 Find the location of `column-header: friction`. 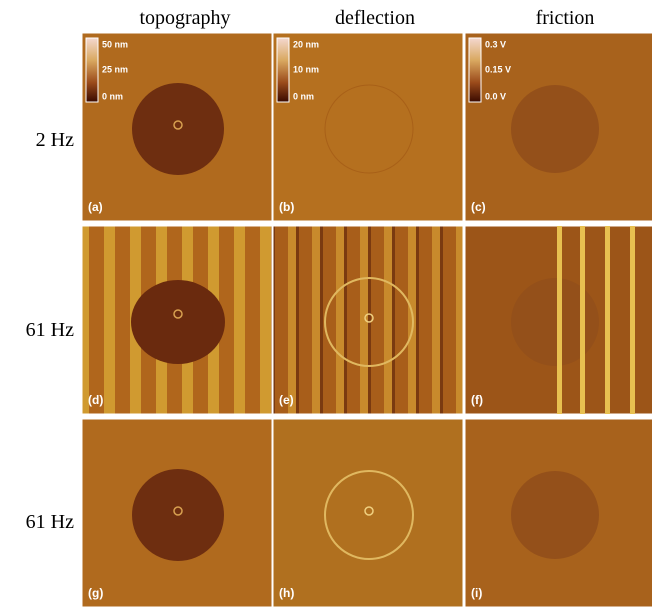

column-header: friction is located at coordinates (565, 18).